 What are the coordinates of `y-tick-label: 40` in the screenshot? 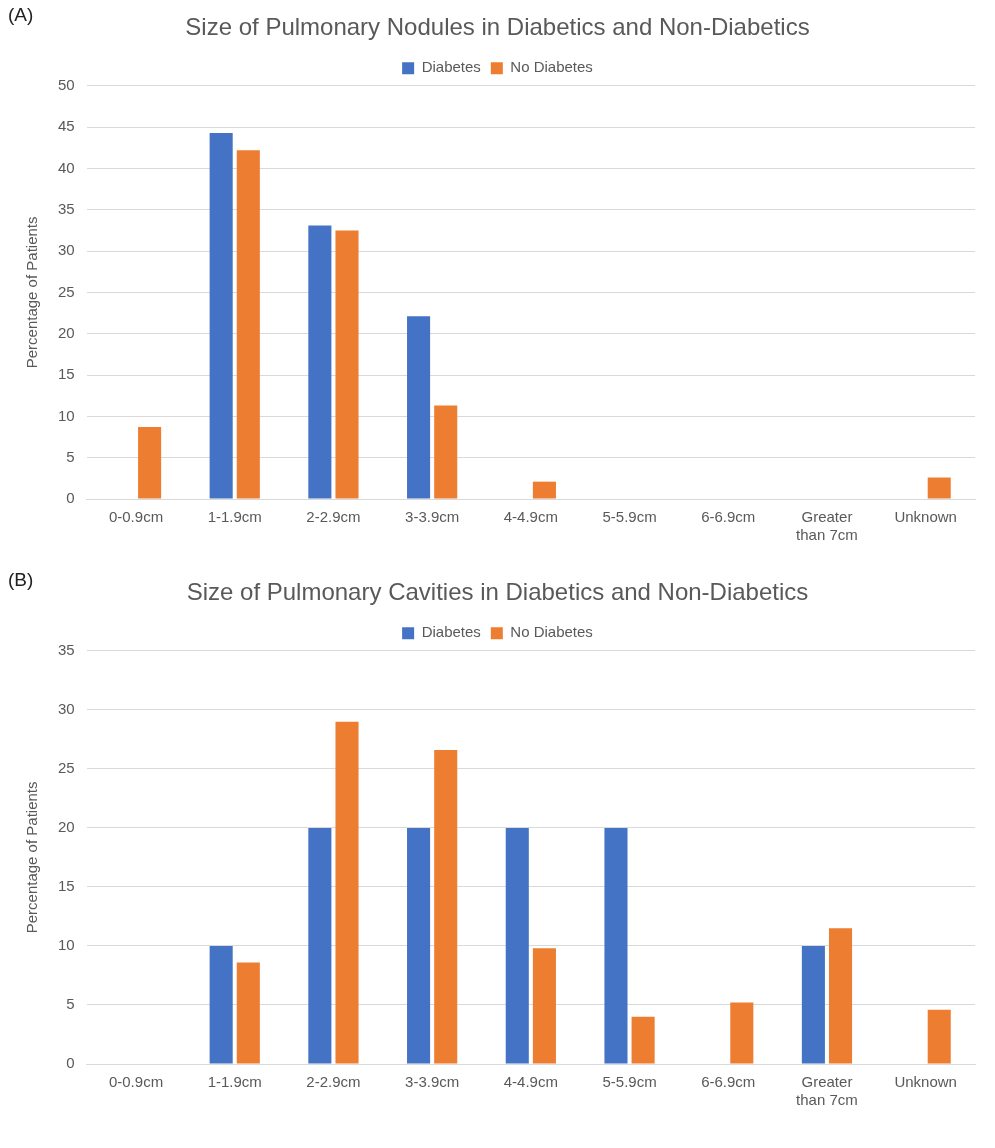 It's located at (66, 167).